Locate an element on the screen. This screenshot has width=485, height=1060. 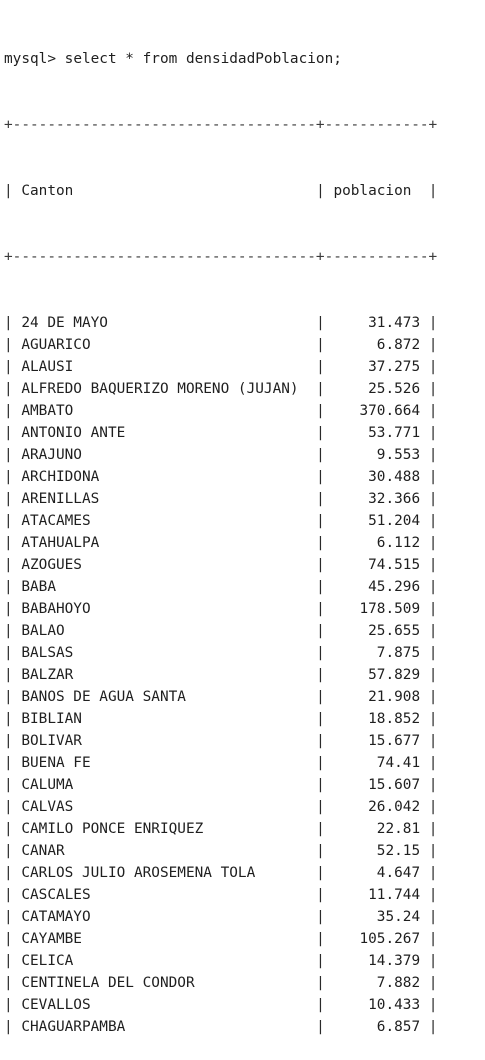
cell-canton: ATAHUALPA is located at coordinates (60, 543).